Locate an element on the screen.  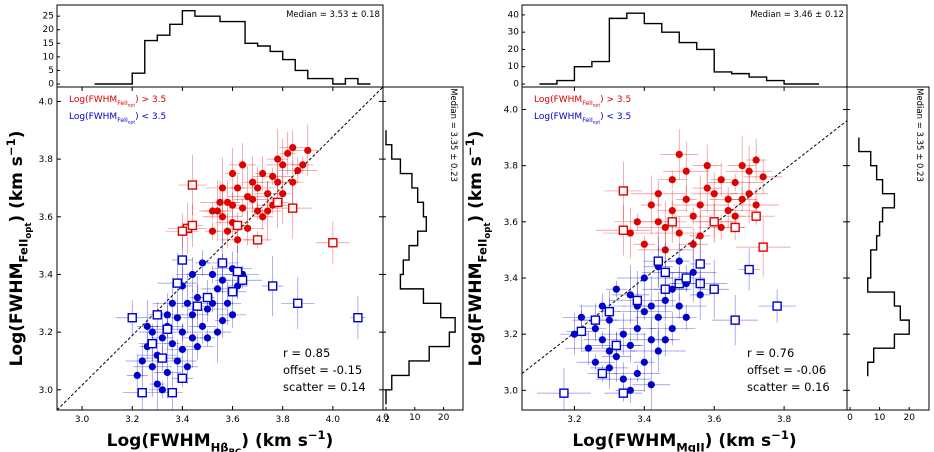
top-hist-y-tick-label: 15 is located at coordinates (48, 44).